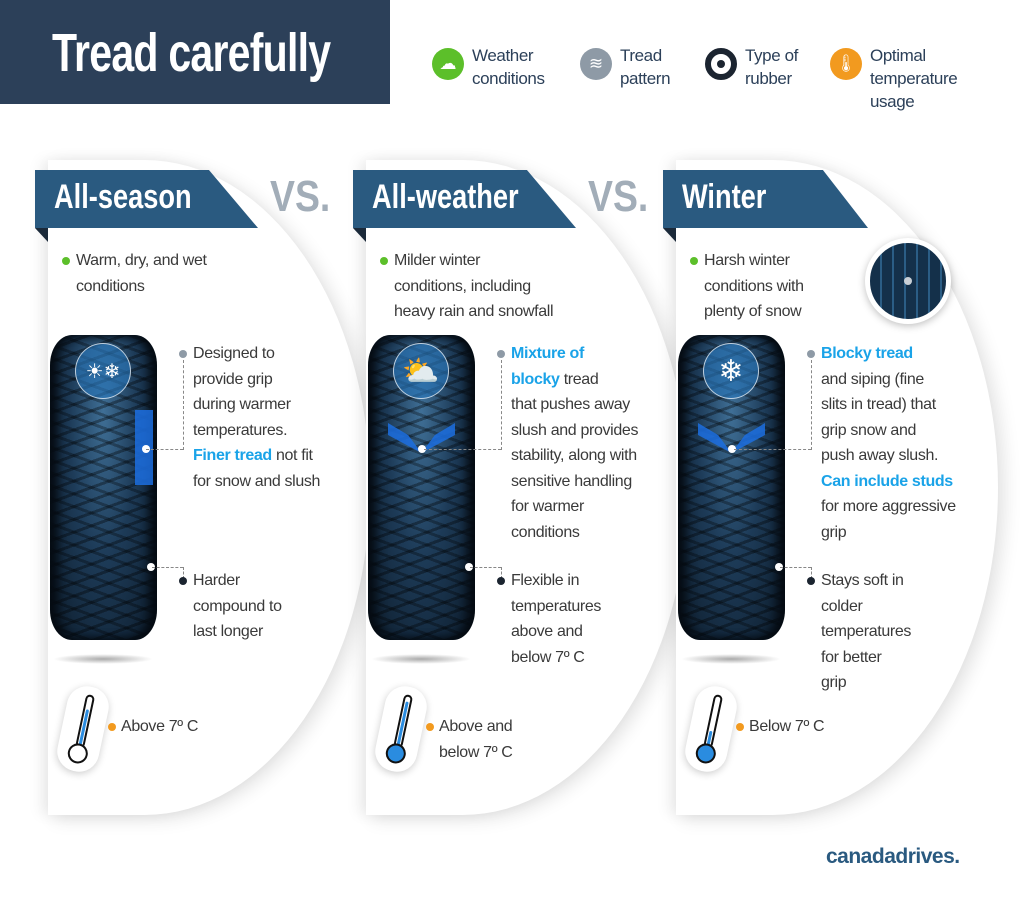 This screenshot has width=1024, height=913. I want to click on panel-title: All-season, so click(123, 197).